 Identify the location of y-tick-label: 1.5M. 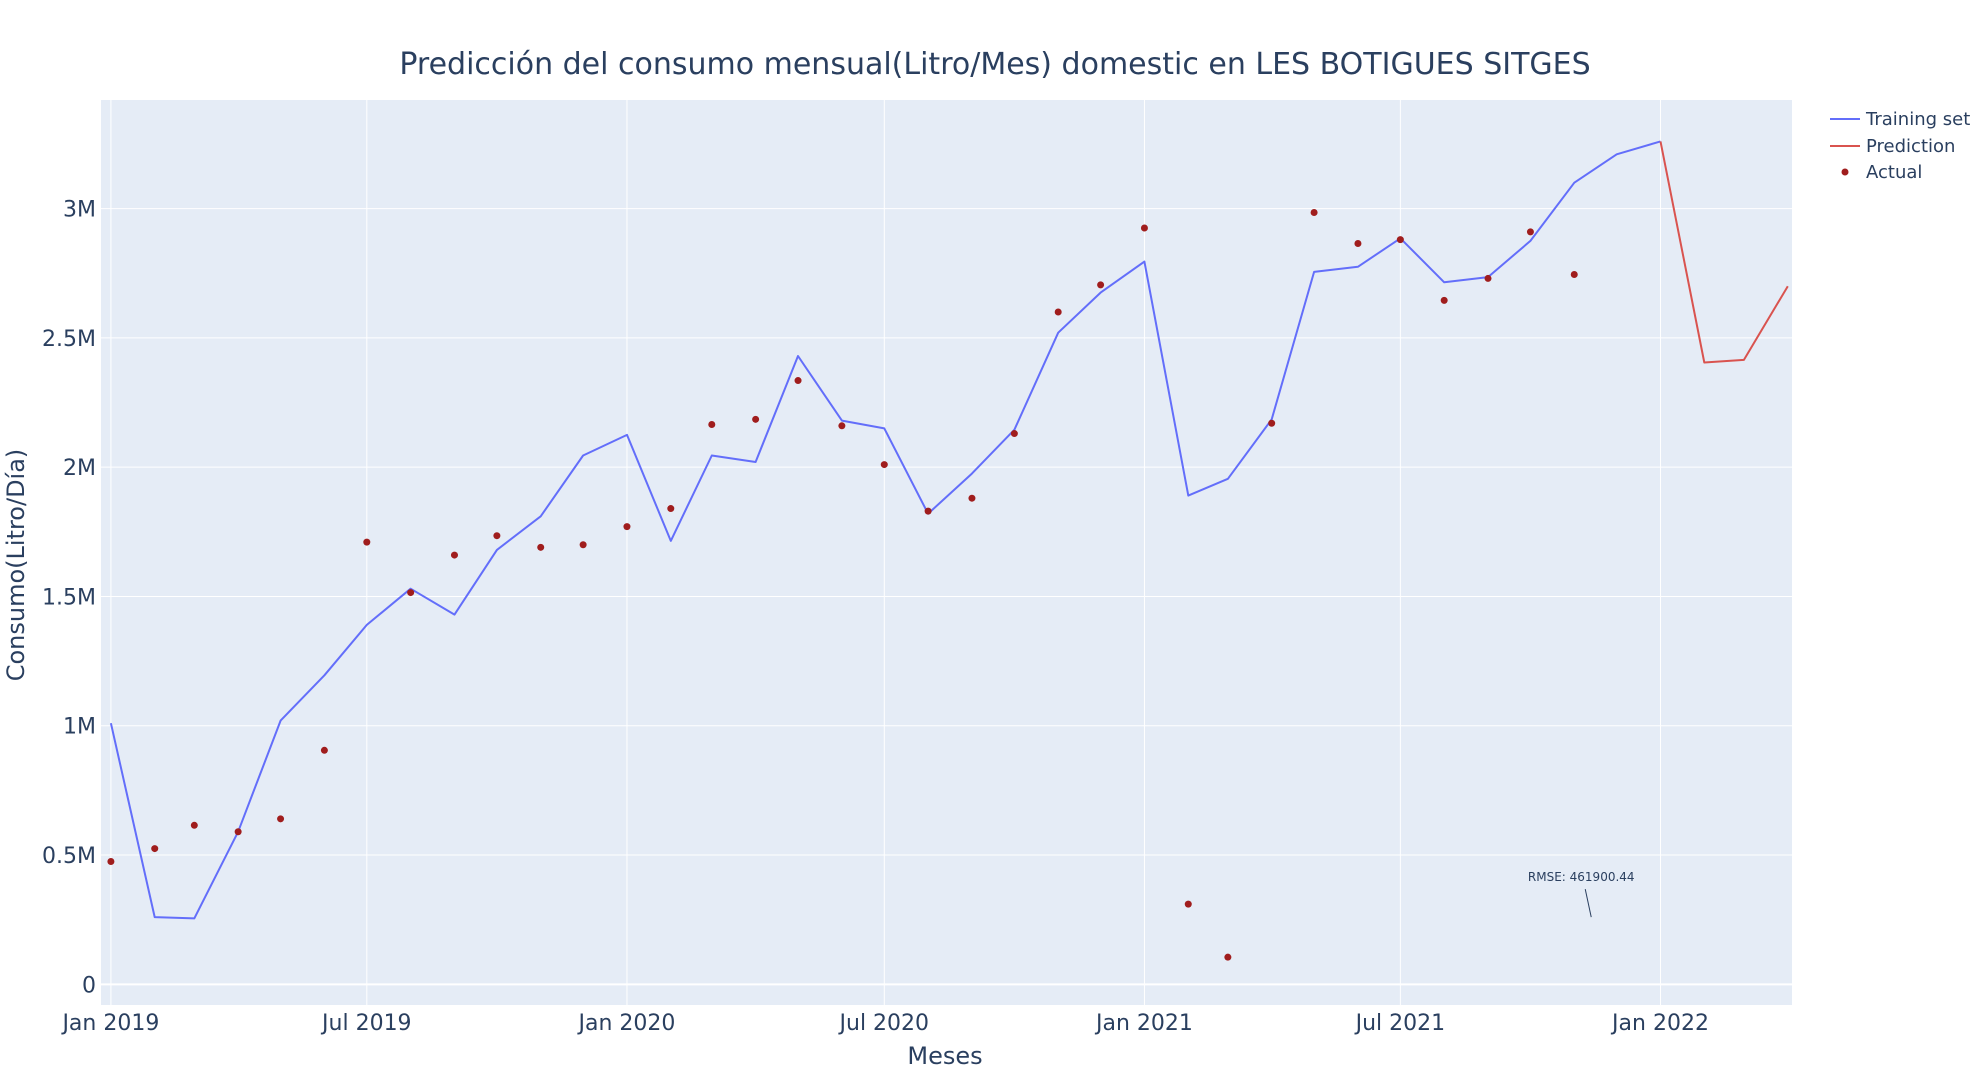
(69, 597).